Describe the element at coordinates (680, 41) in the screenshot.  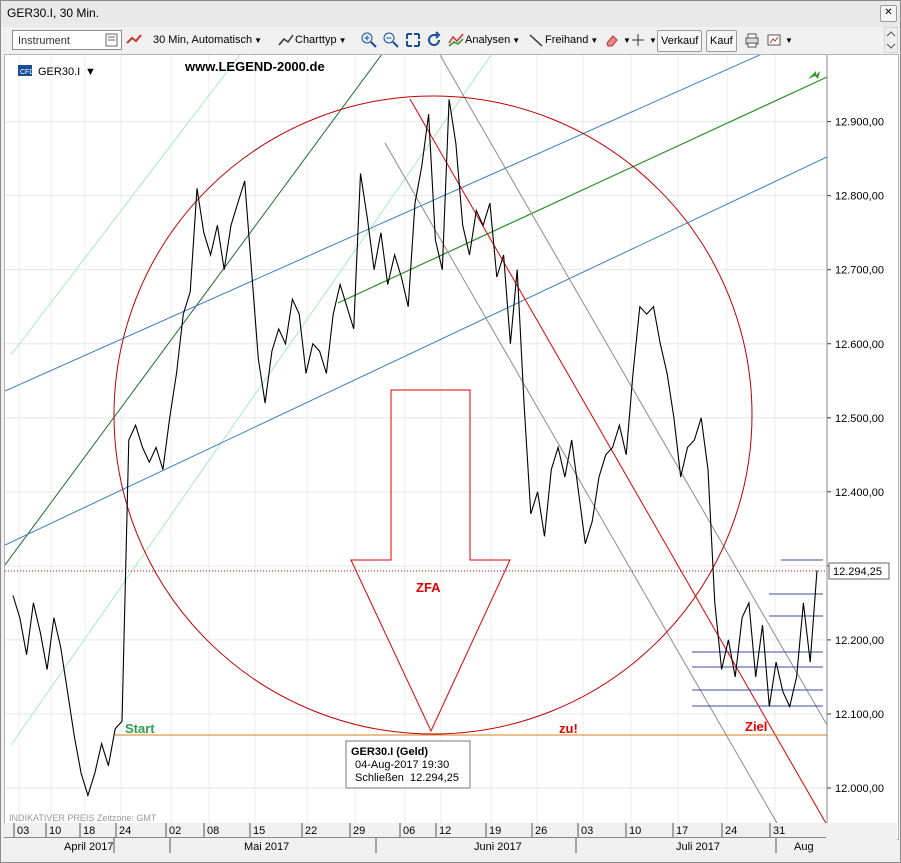
I see `sell-button: Verkauf` at that location.